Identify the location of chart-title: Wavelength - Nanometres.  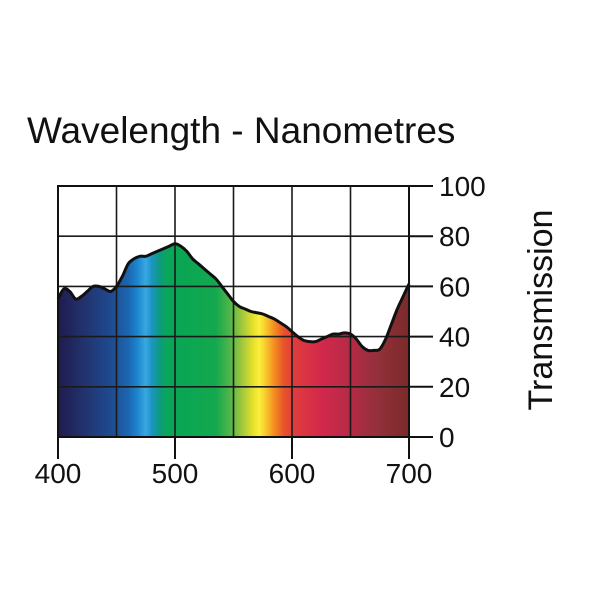
(241, 130).